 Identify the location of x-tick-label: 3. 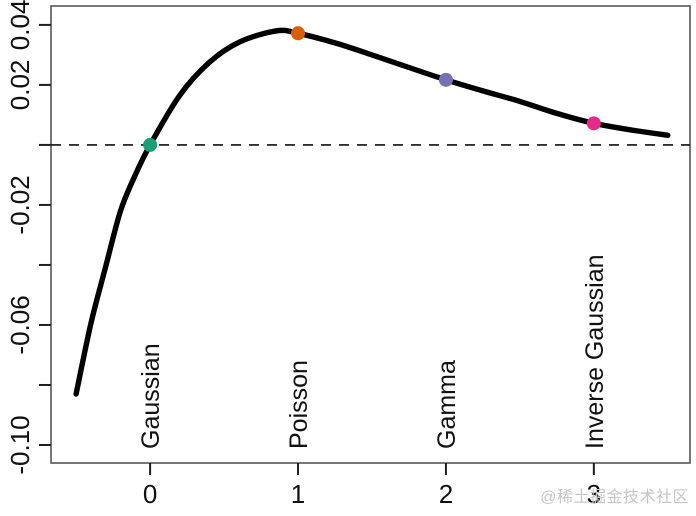
(594, 494).